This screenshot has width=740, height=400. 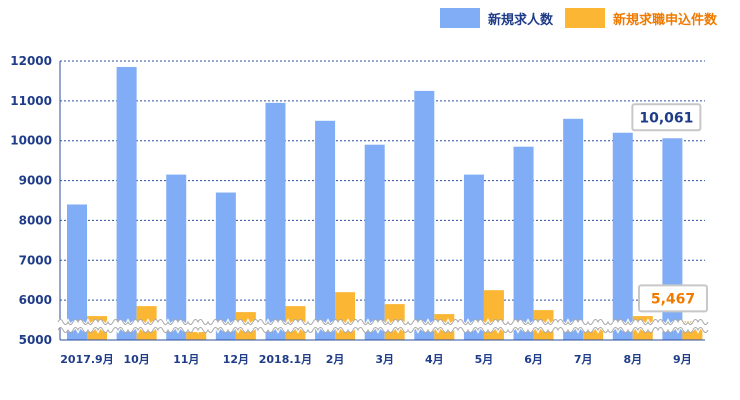 I want to click on legend-item-series-1: 新規求人数, so click(x=496, y=18).